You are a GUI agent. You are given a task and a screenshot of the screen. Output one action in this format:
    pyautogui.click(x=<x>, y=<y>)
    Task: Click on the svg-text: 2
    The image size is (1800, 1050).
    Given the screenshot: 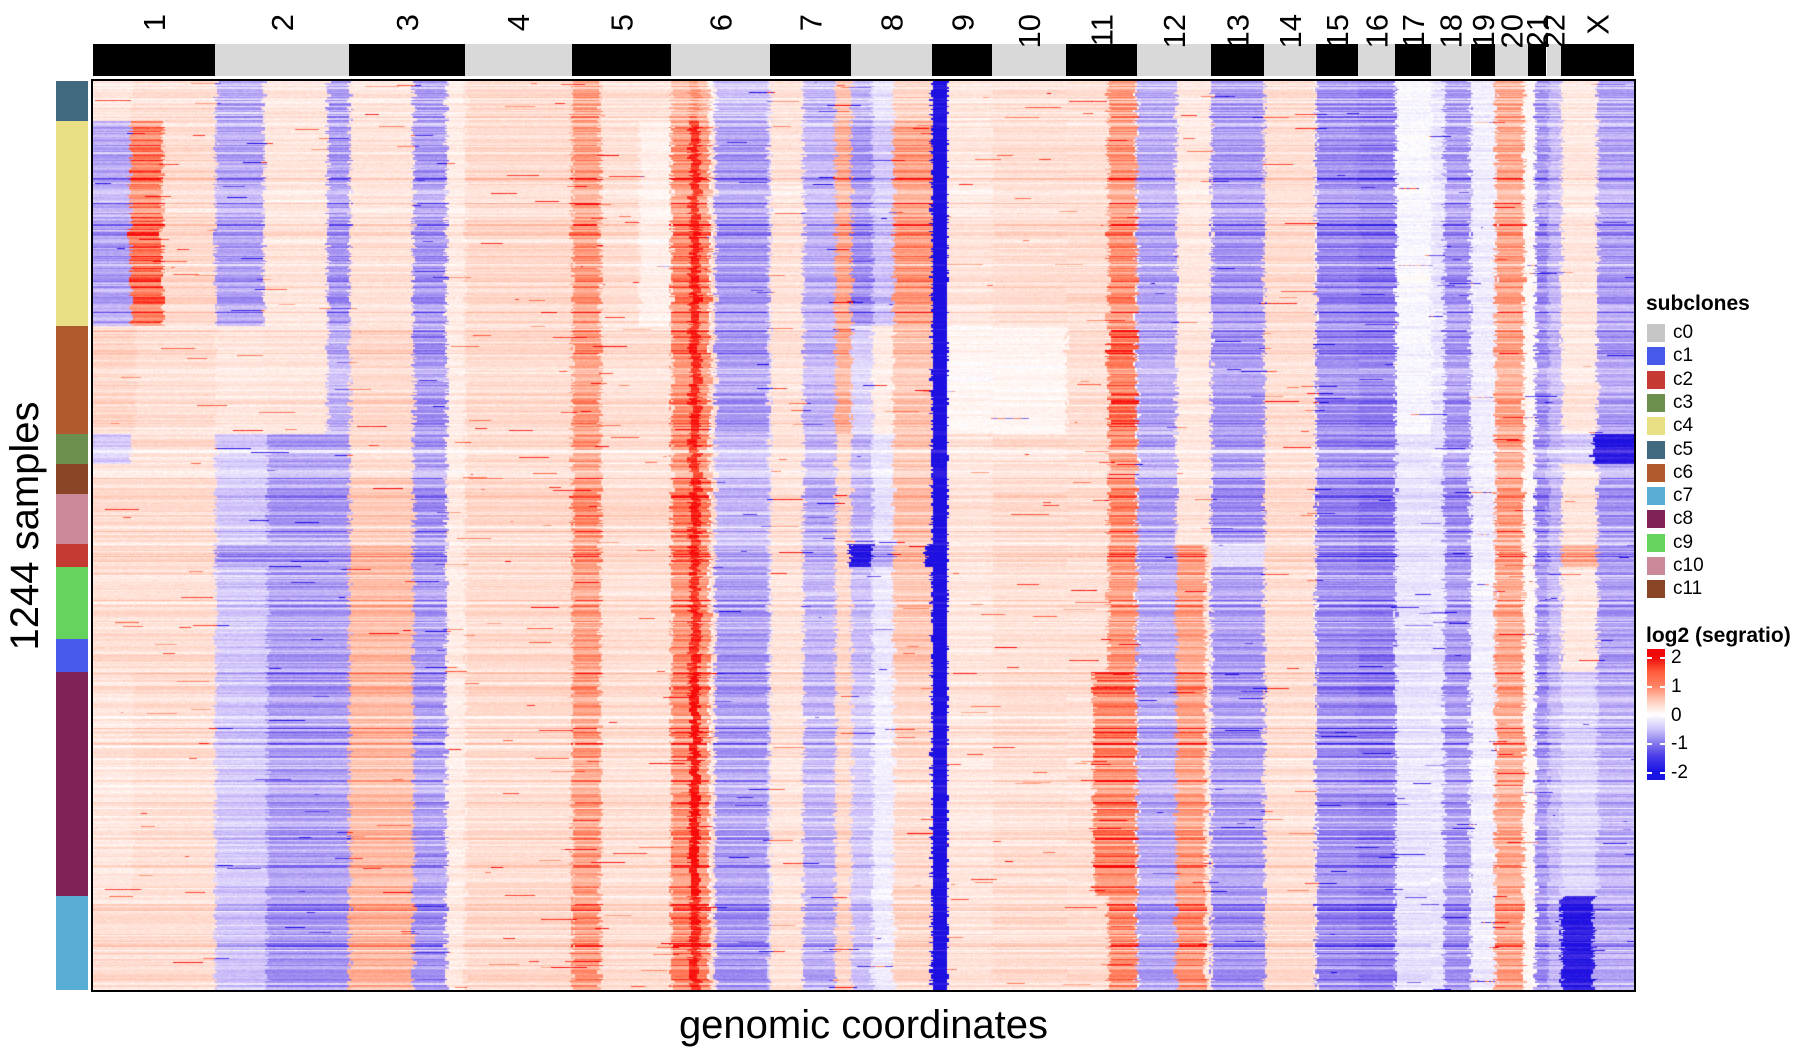 What is the action you would take?
    pyautogui.click(x=282, y=22)
    